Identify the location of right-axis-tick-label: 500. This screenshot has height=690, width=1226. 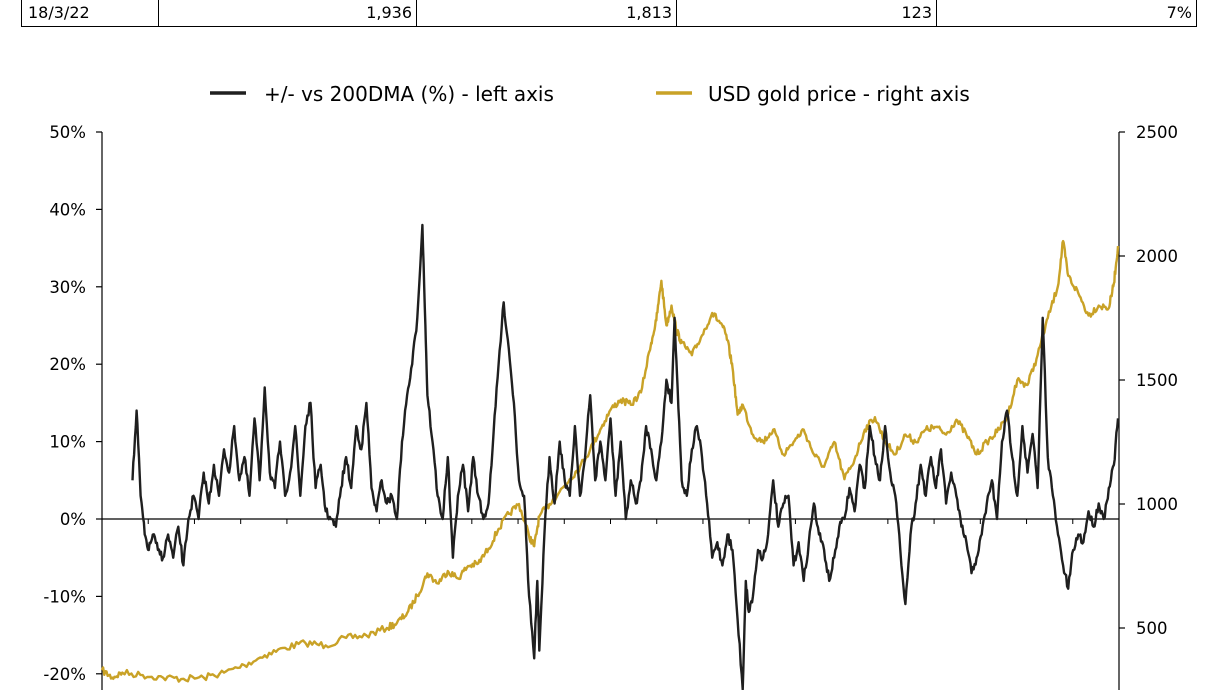
(1152, 628).